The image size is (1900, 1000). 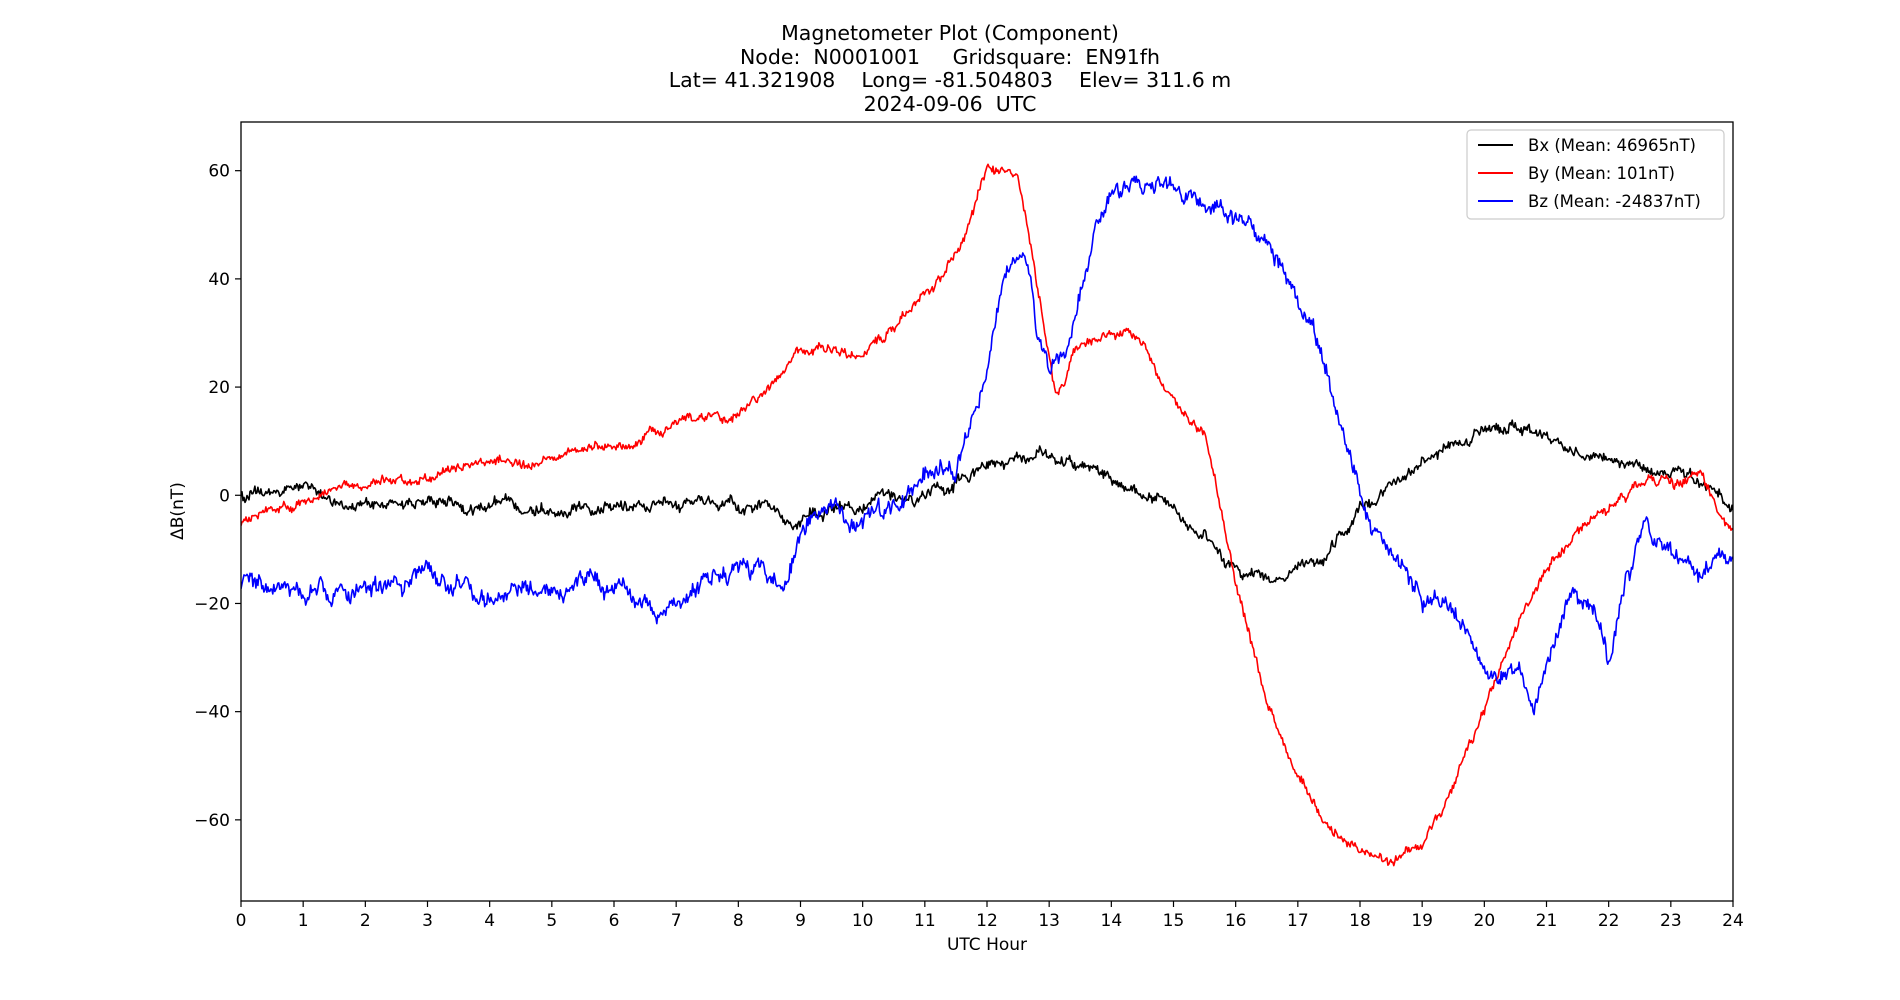 What do you see at coordinates (219, 388) in the screenshot?
I see `y-tick-label: 20` at bounding box center [219, 388].